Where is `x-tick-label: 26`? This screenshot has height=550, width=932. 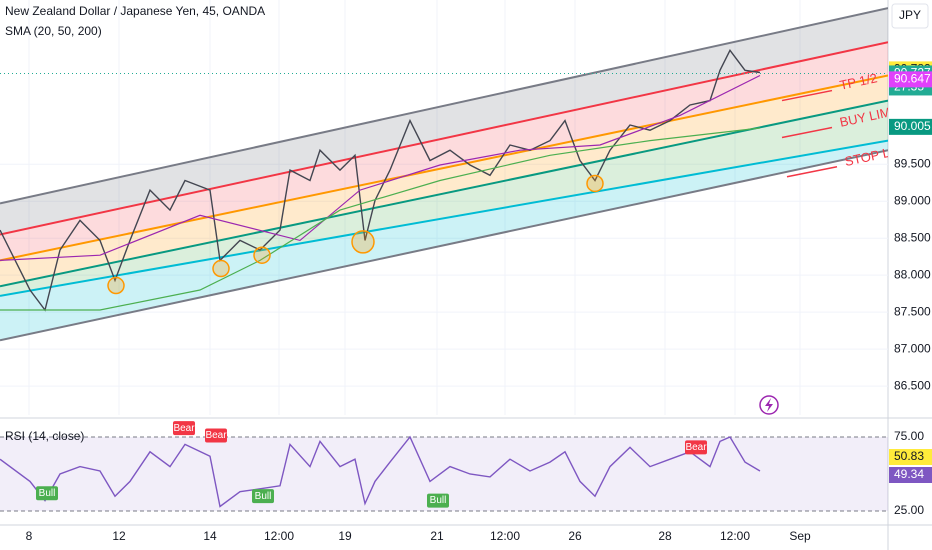 x-tick-label: 26 is located at coordinates (575, 536).